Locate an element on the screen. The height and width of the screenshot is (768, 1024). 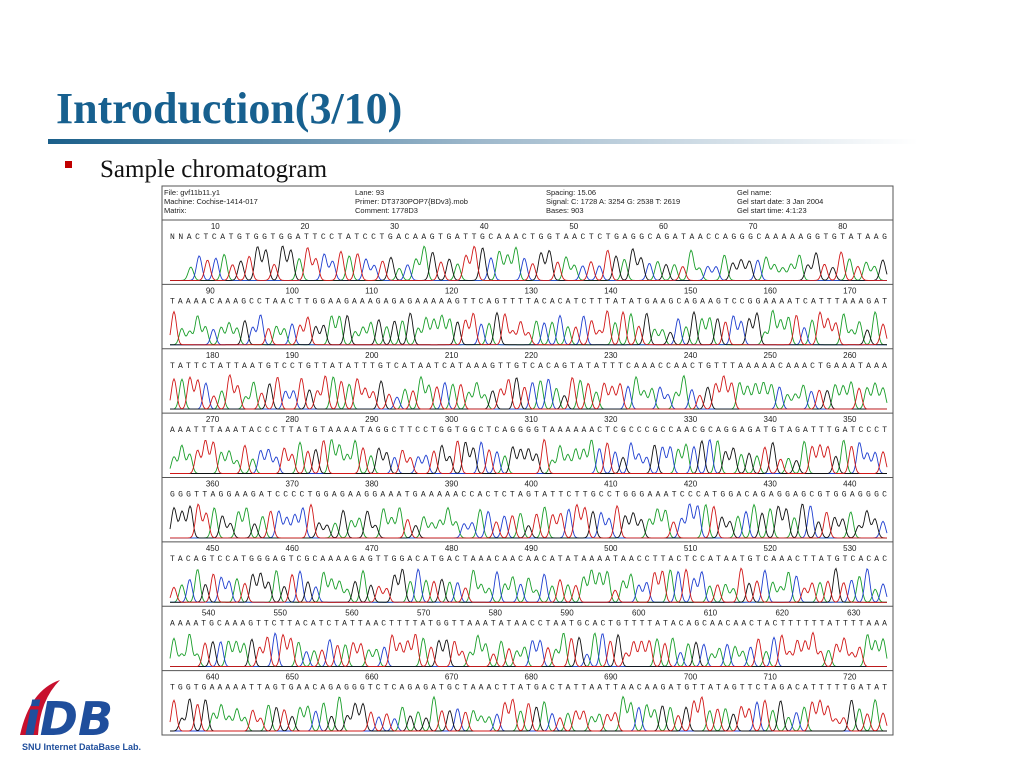
position-label: 280 is located at coordinates (293, 419).